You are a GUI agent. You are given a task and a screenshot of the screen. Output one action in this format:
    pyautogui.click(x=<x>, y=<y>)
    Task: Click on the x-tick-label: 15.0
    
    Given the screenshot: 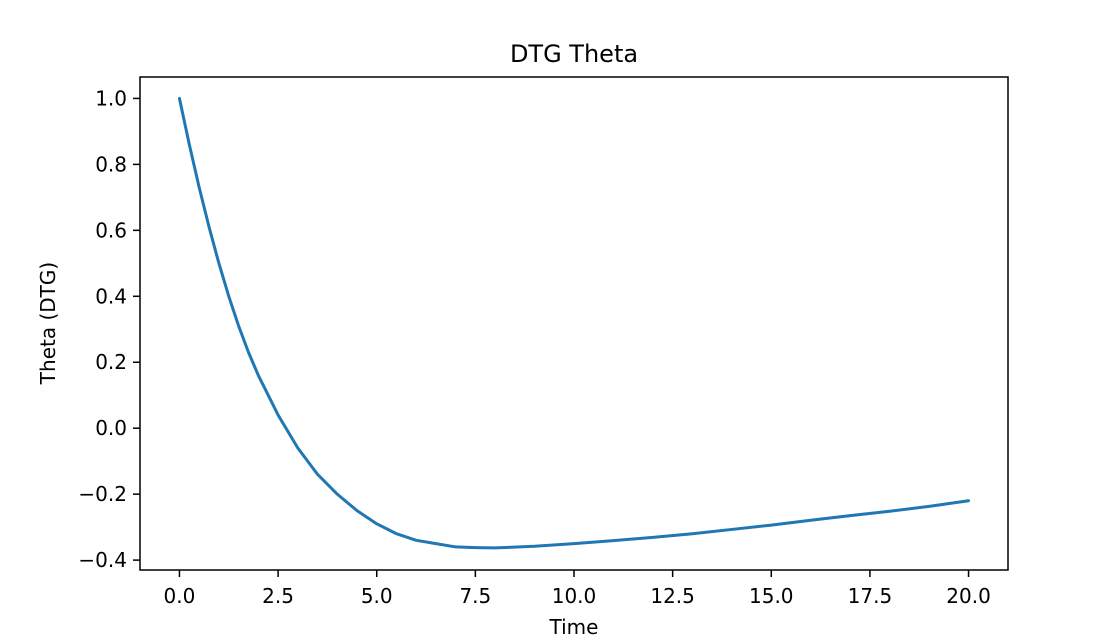 What is the action you would take?
    pyautogui.click(x=771, y=596)
    